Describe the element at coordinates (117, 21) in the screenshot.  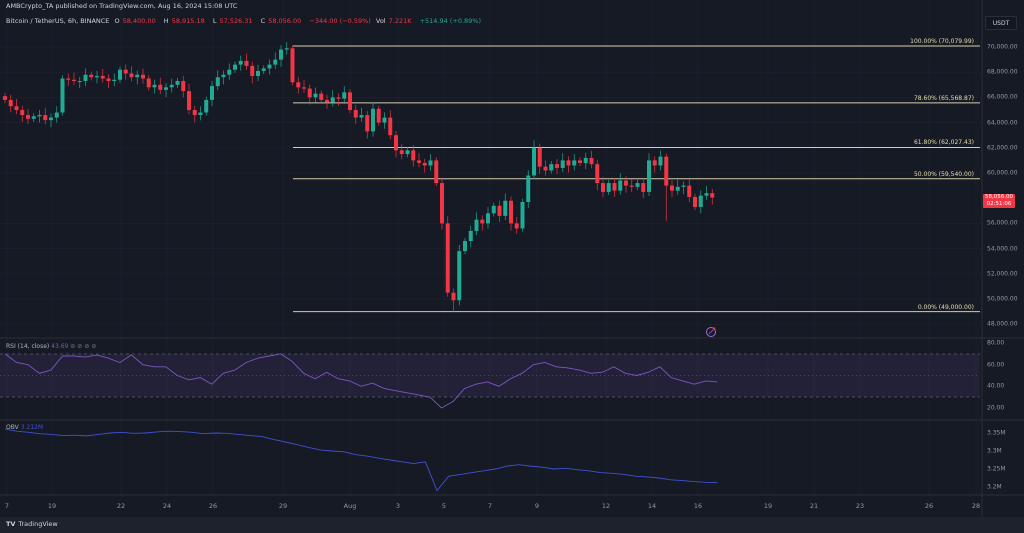
I see `open-label: O` at that location.